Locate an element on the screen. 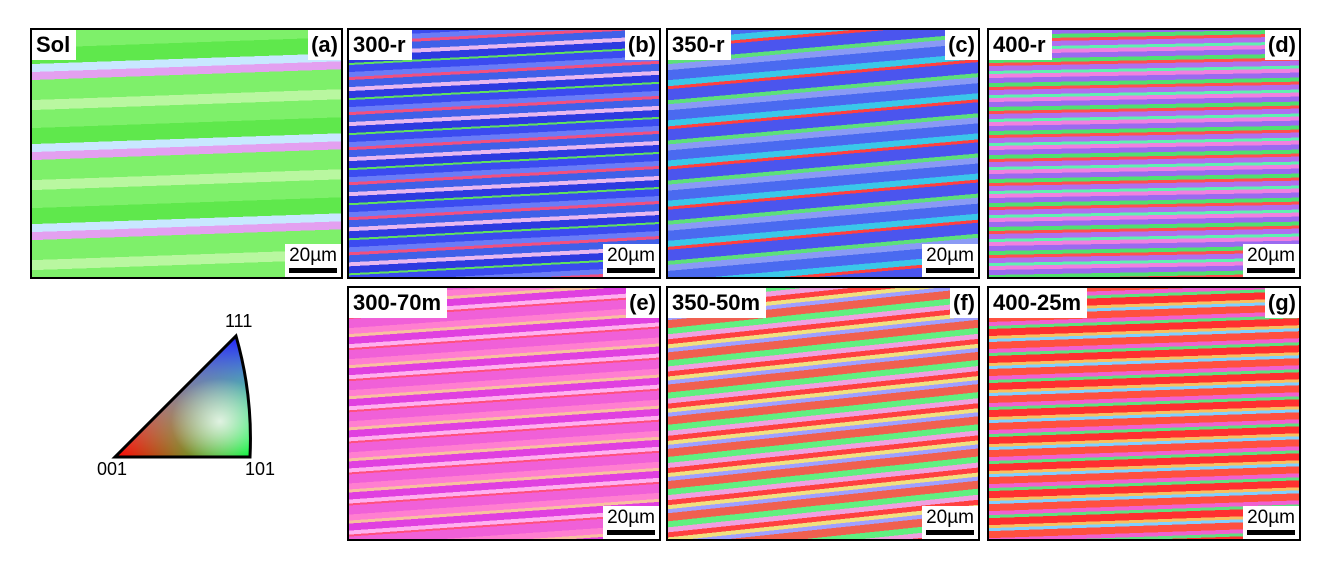 This screenshot has height=565, width=1329. ipf-legend: 111 001 101 is located at coordinates (186, 393).